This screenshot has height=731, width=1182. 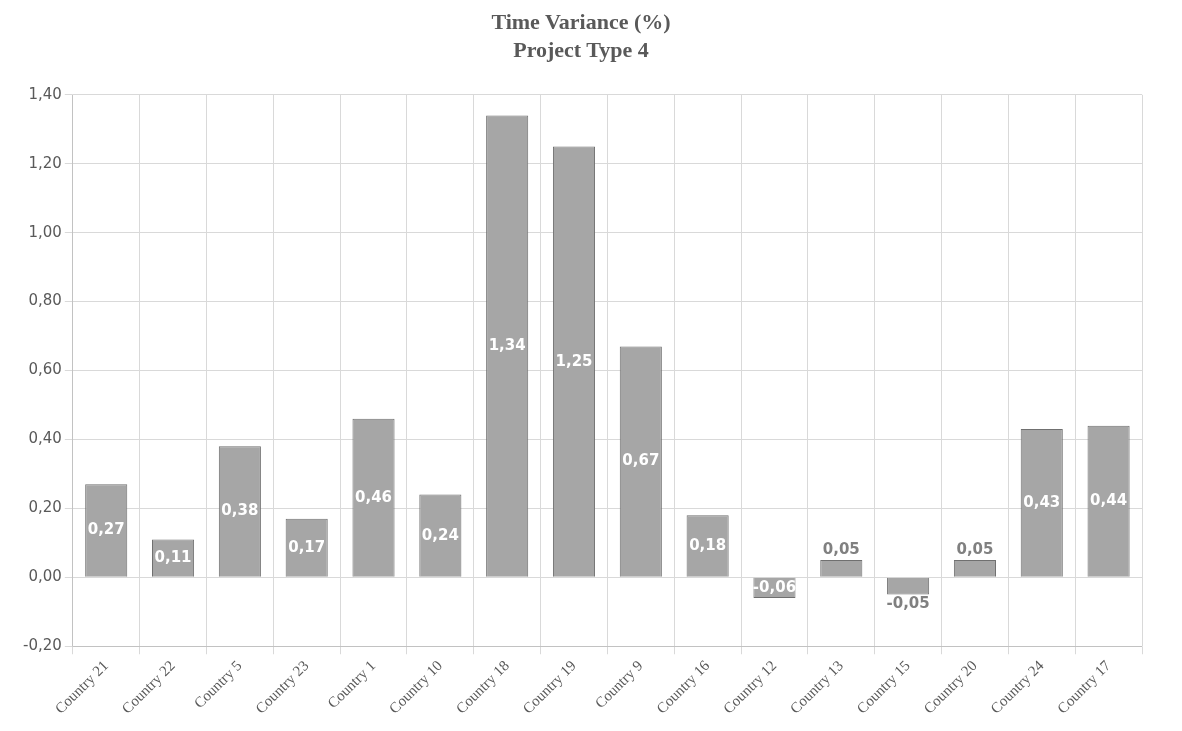 What do you see at coordinates (908, 603) in the screenshot?
I see `data-label: -0,05` at bounding box center [908, 603].